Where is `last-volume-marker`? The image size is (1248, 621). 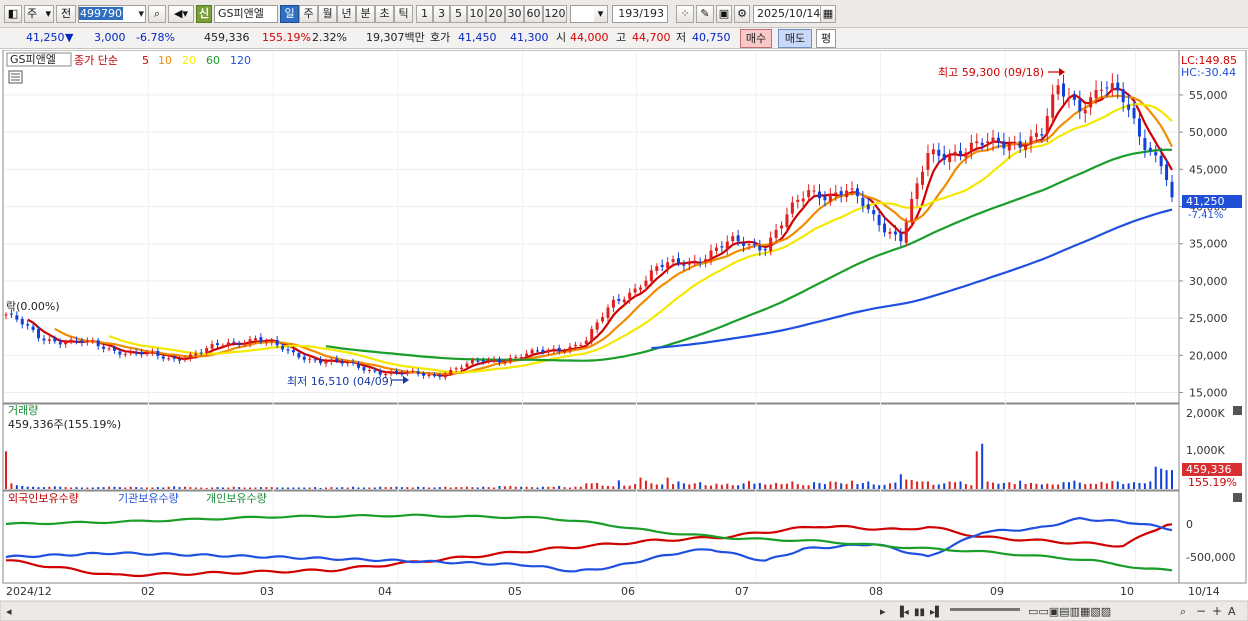
last-volume-marker is located at coordinates (1212, 469).